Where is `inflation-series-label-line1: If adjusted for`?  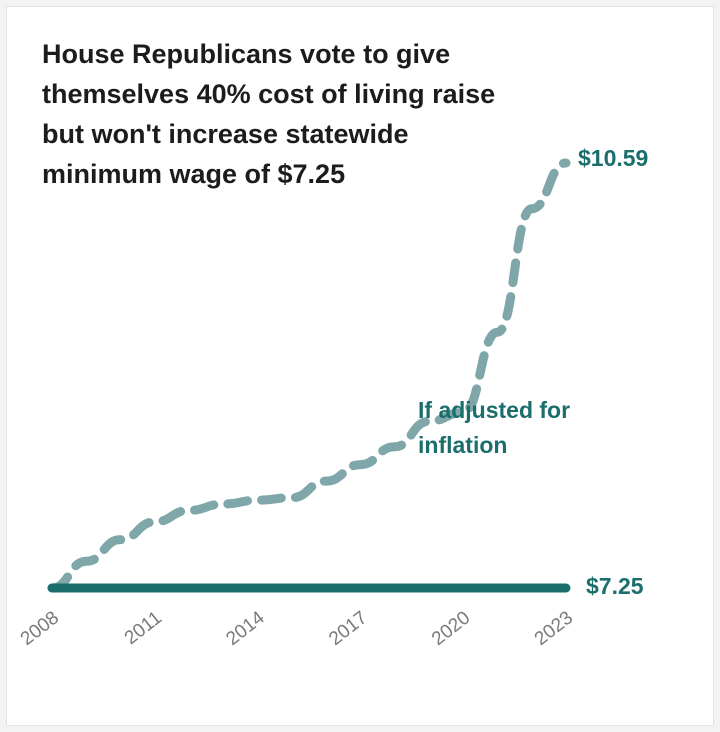
inflation-series-label-line1: If adjusted for is located at coordinates (494, 410).